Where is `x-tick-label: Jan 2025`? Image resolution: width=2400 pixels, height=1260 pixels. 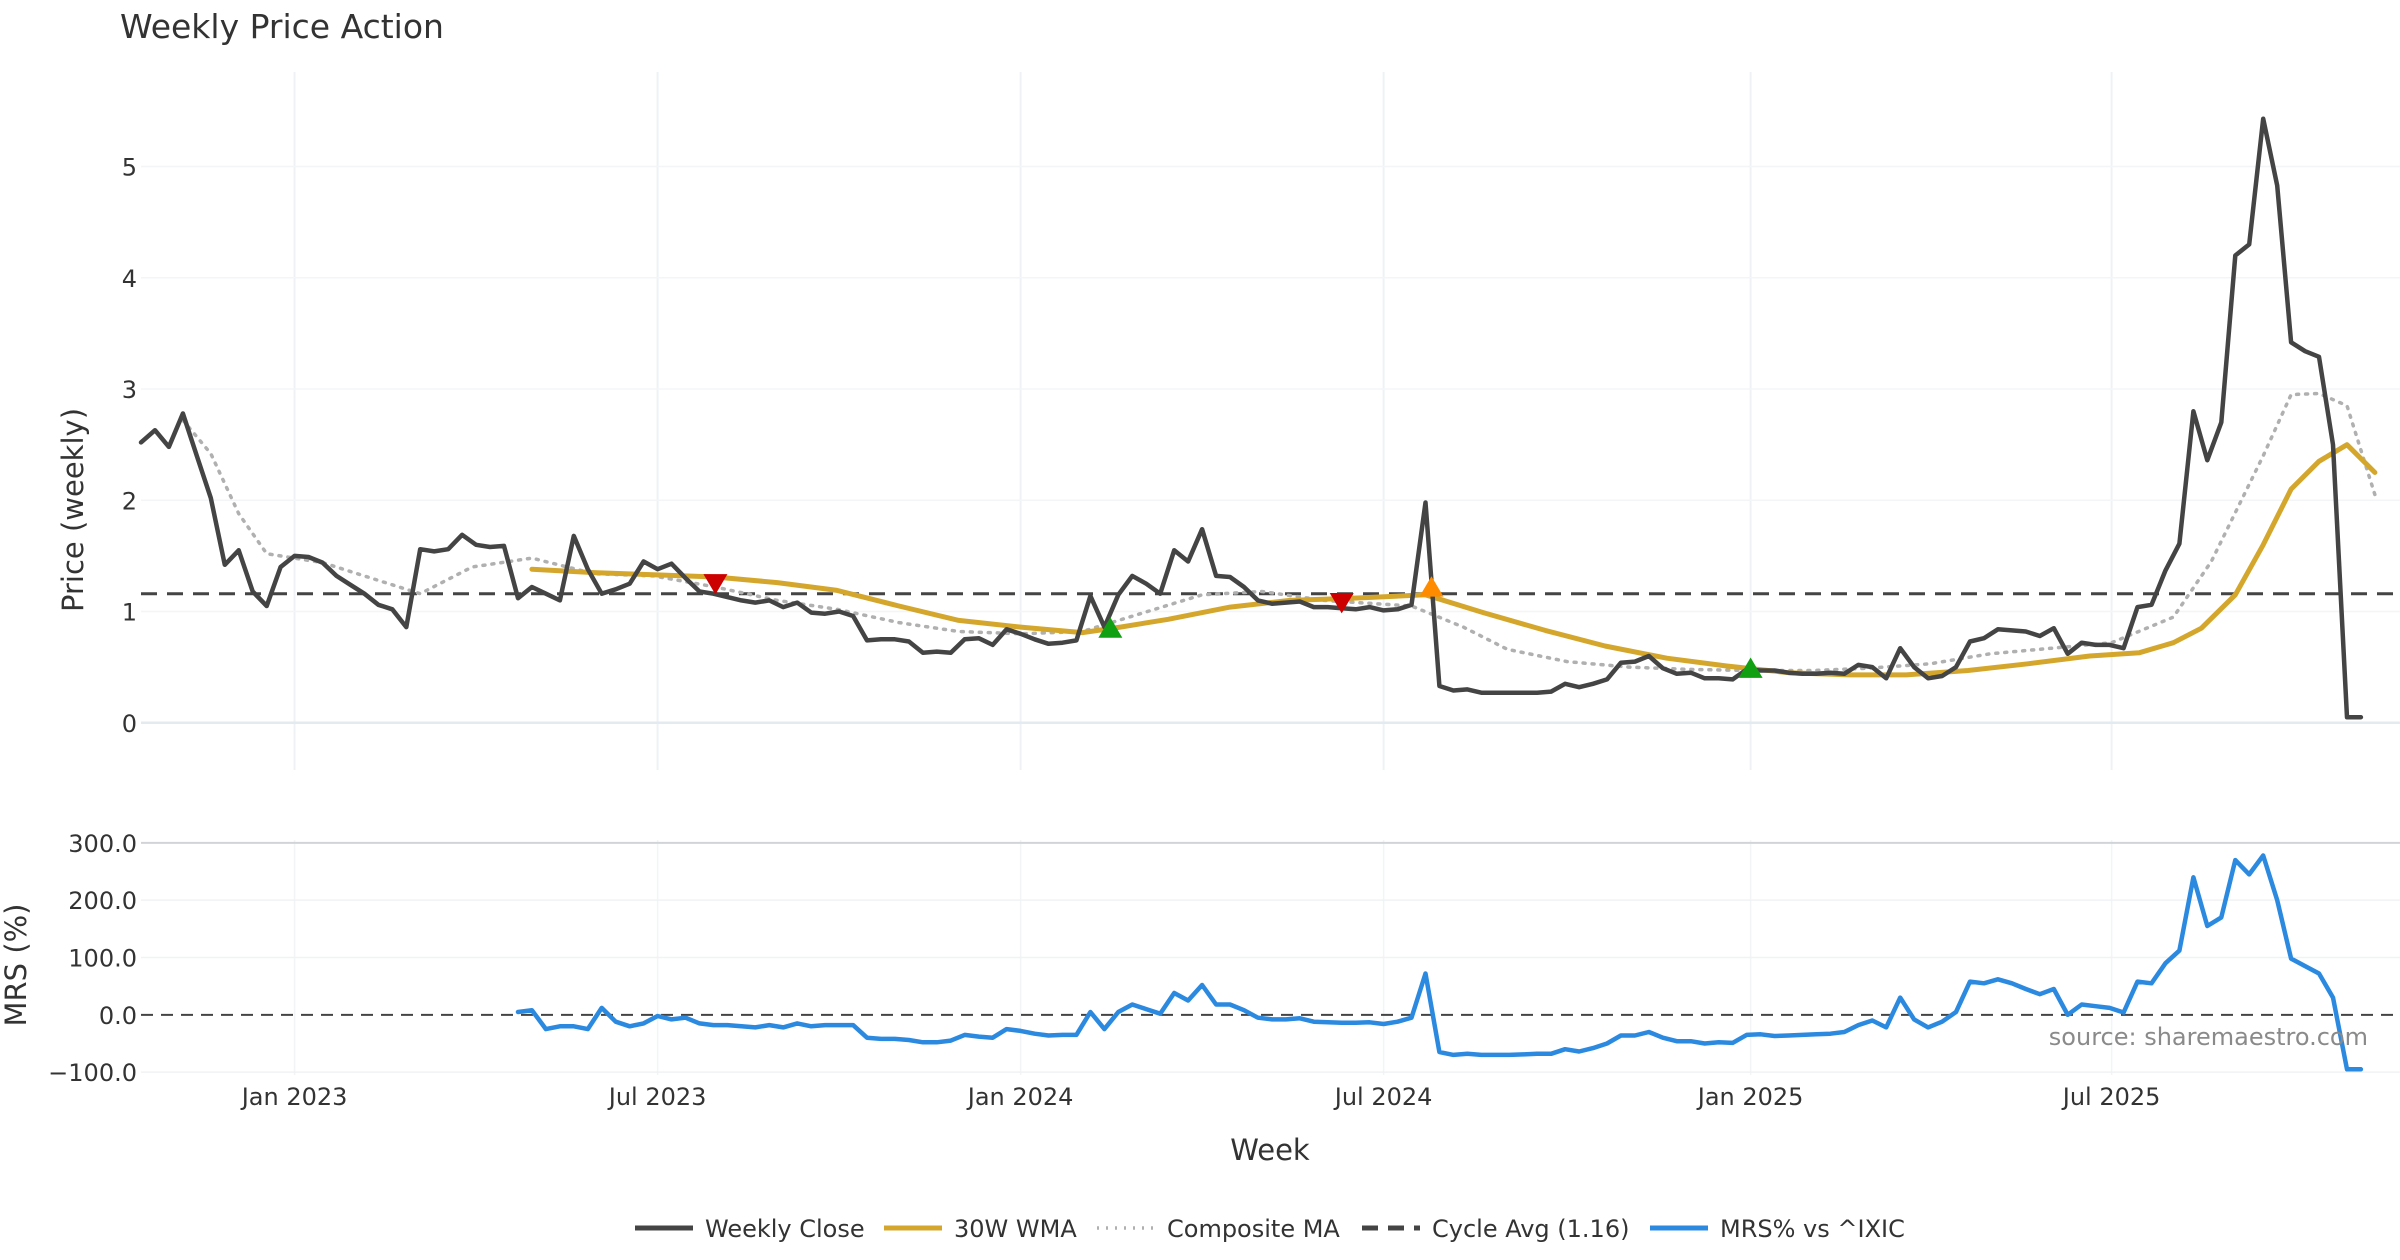 x-tick-label: Jan 2025 is located at coordinates (1750, 1097).